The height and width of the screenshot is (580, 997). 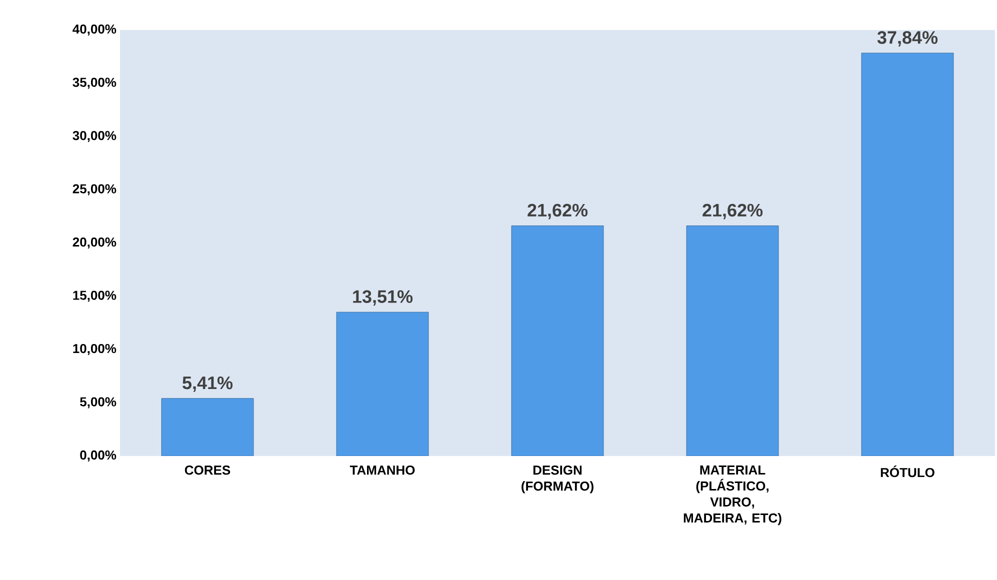 What do you see at coordinates (94, 83) in the screenshot?
I see `y-tick-label: 35,00%` at bounding box center [94, 83].